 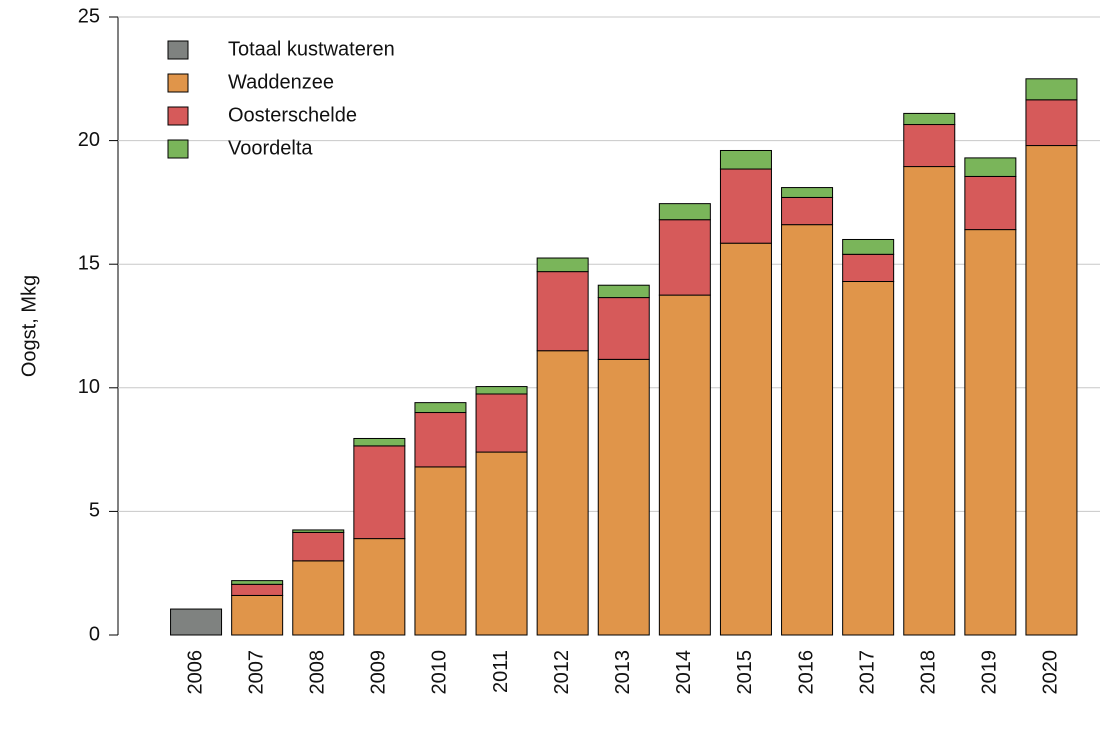 I want to click on legend-label: Voordelta, so click(x=270, y=148).